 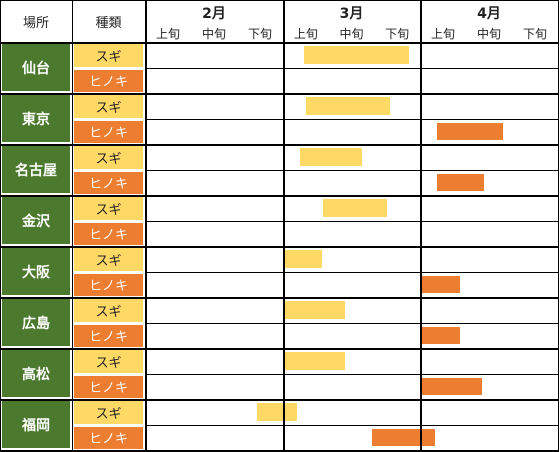 I want to click on city-cell: 仙台, so click(x=36, y=67).